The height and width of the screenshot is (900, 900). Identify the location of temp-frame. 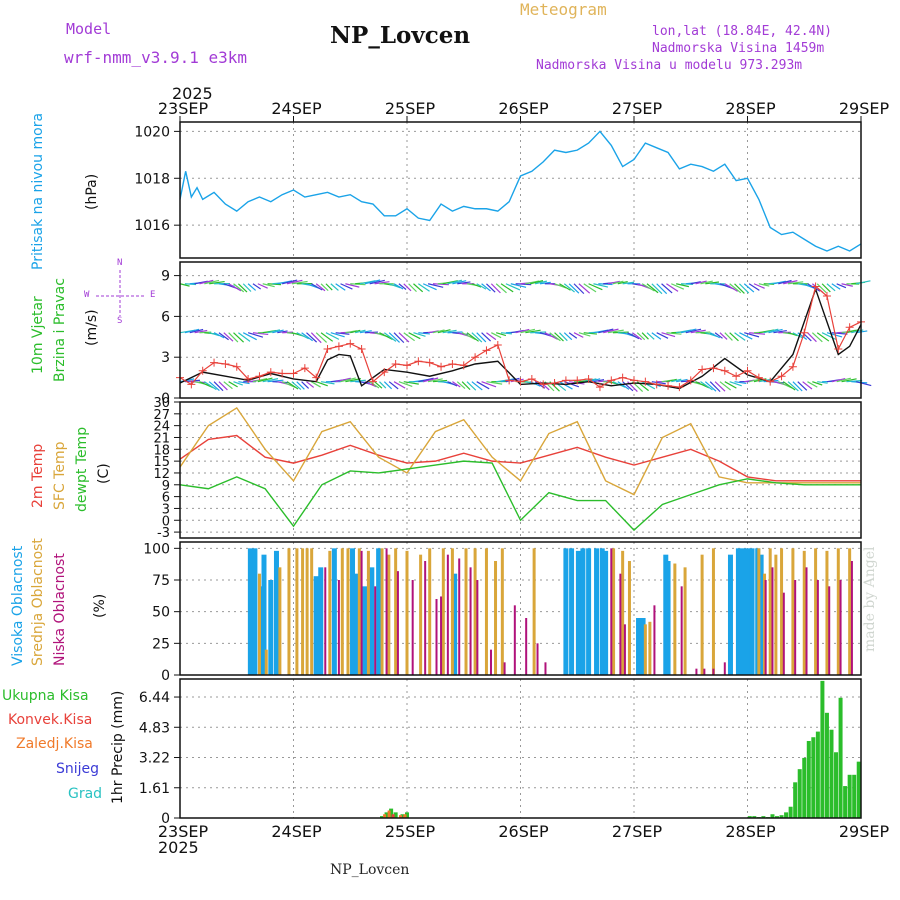
(520, 470).